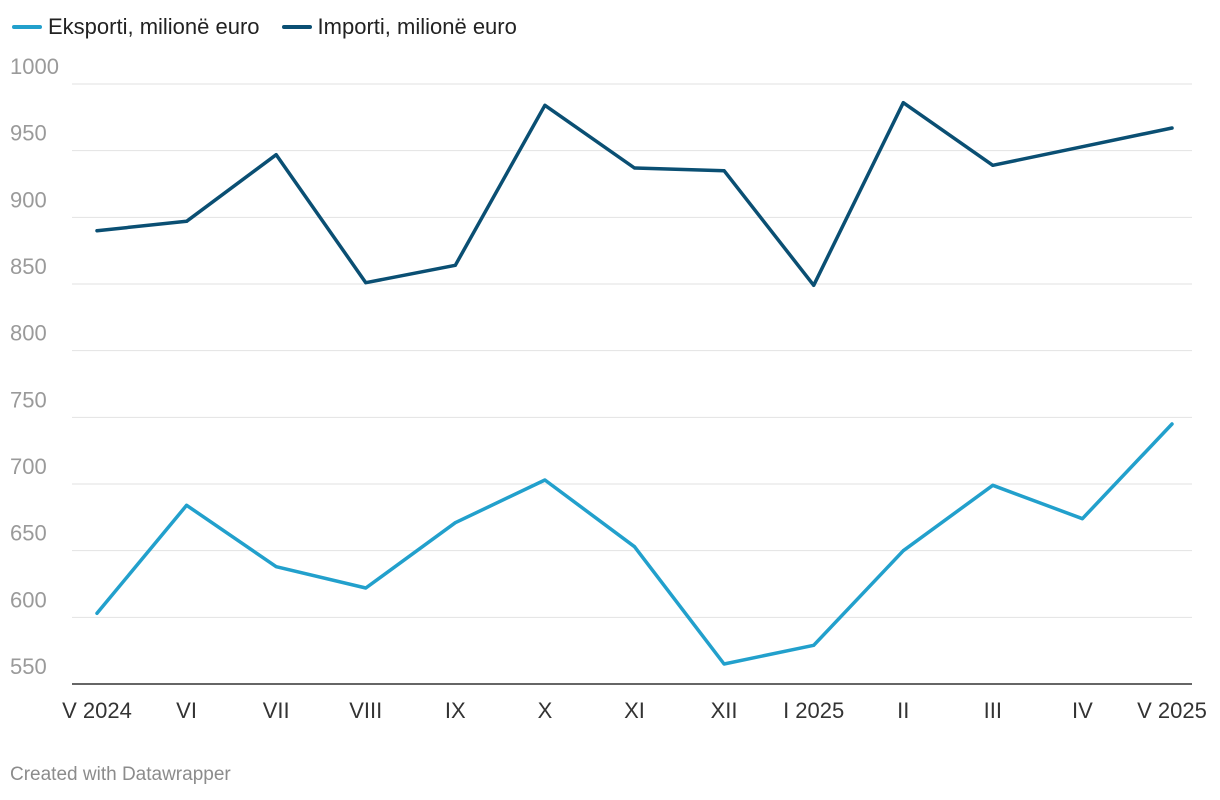 The height and width of the screenshot is (800, 1220). Describe the element at coordinates (813, 710) in the screenshot. I see `x-tick-label: I 2025` at that location.